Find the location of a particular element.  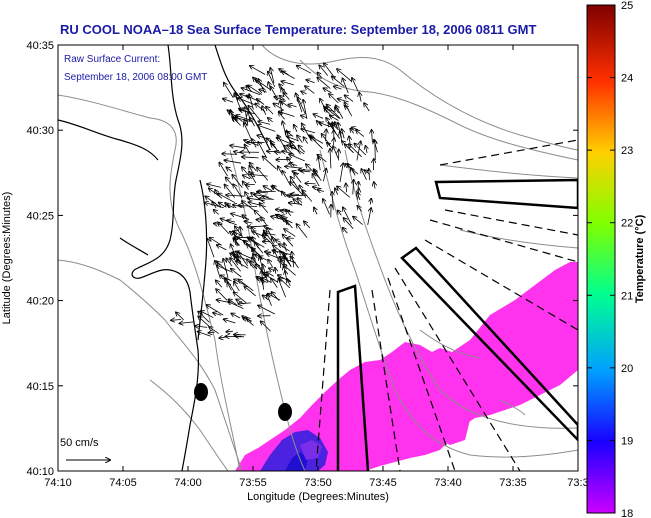

current-note-line2: September 18, 2006 08:00 GMT is located at coordinates (135, 77).